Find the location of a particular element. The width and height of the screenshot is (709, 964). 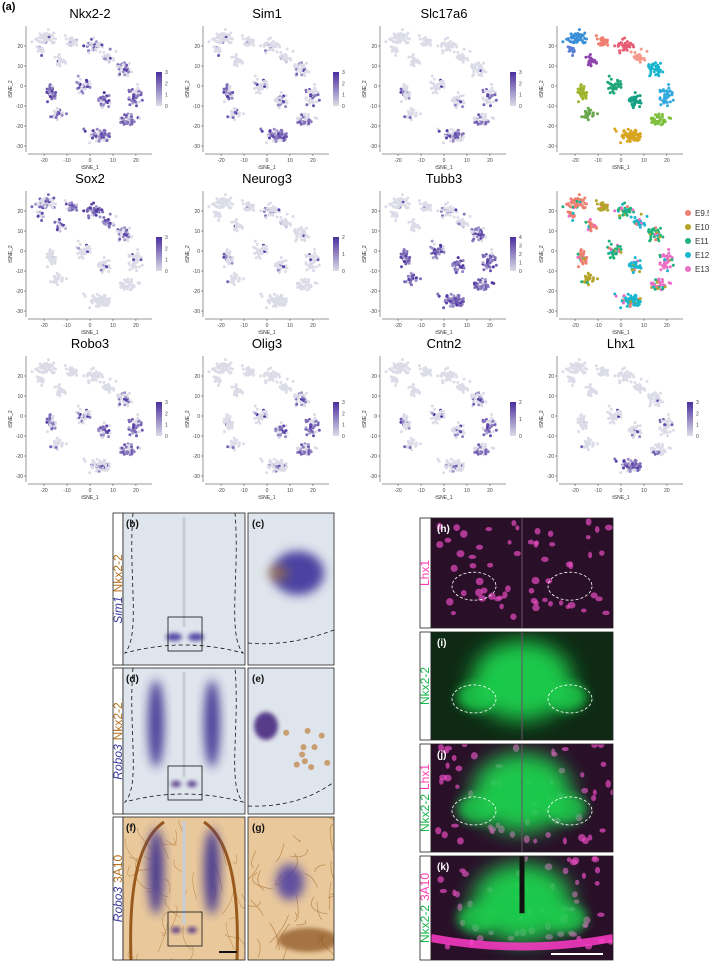

y-tick-label: 0 is located at coordinates (375, 87).